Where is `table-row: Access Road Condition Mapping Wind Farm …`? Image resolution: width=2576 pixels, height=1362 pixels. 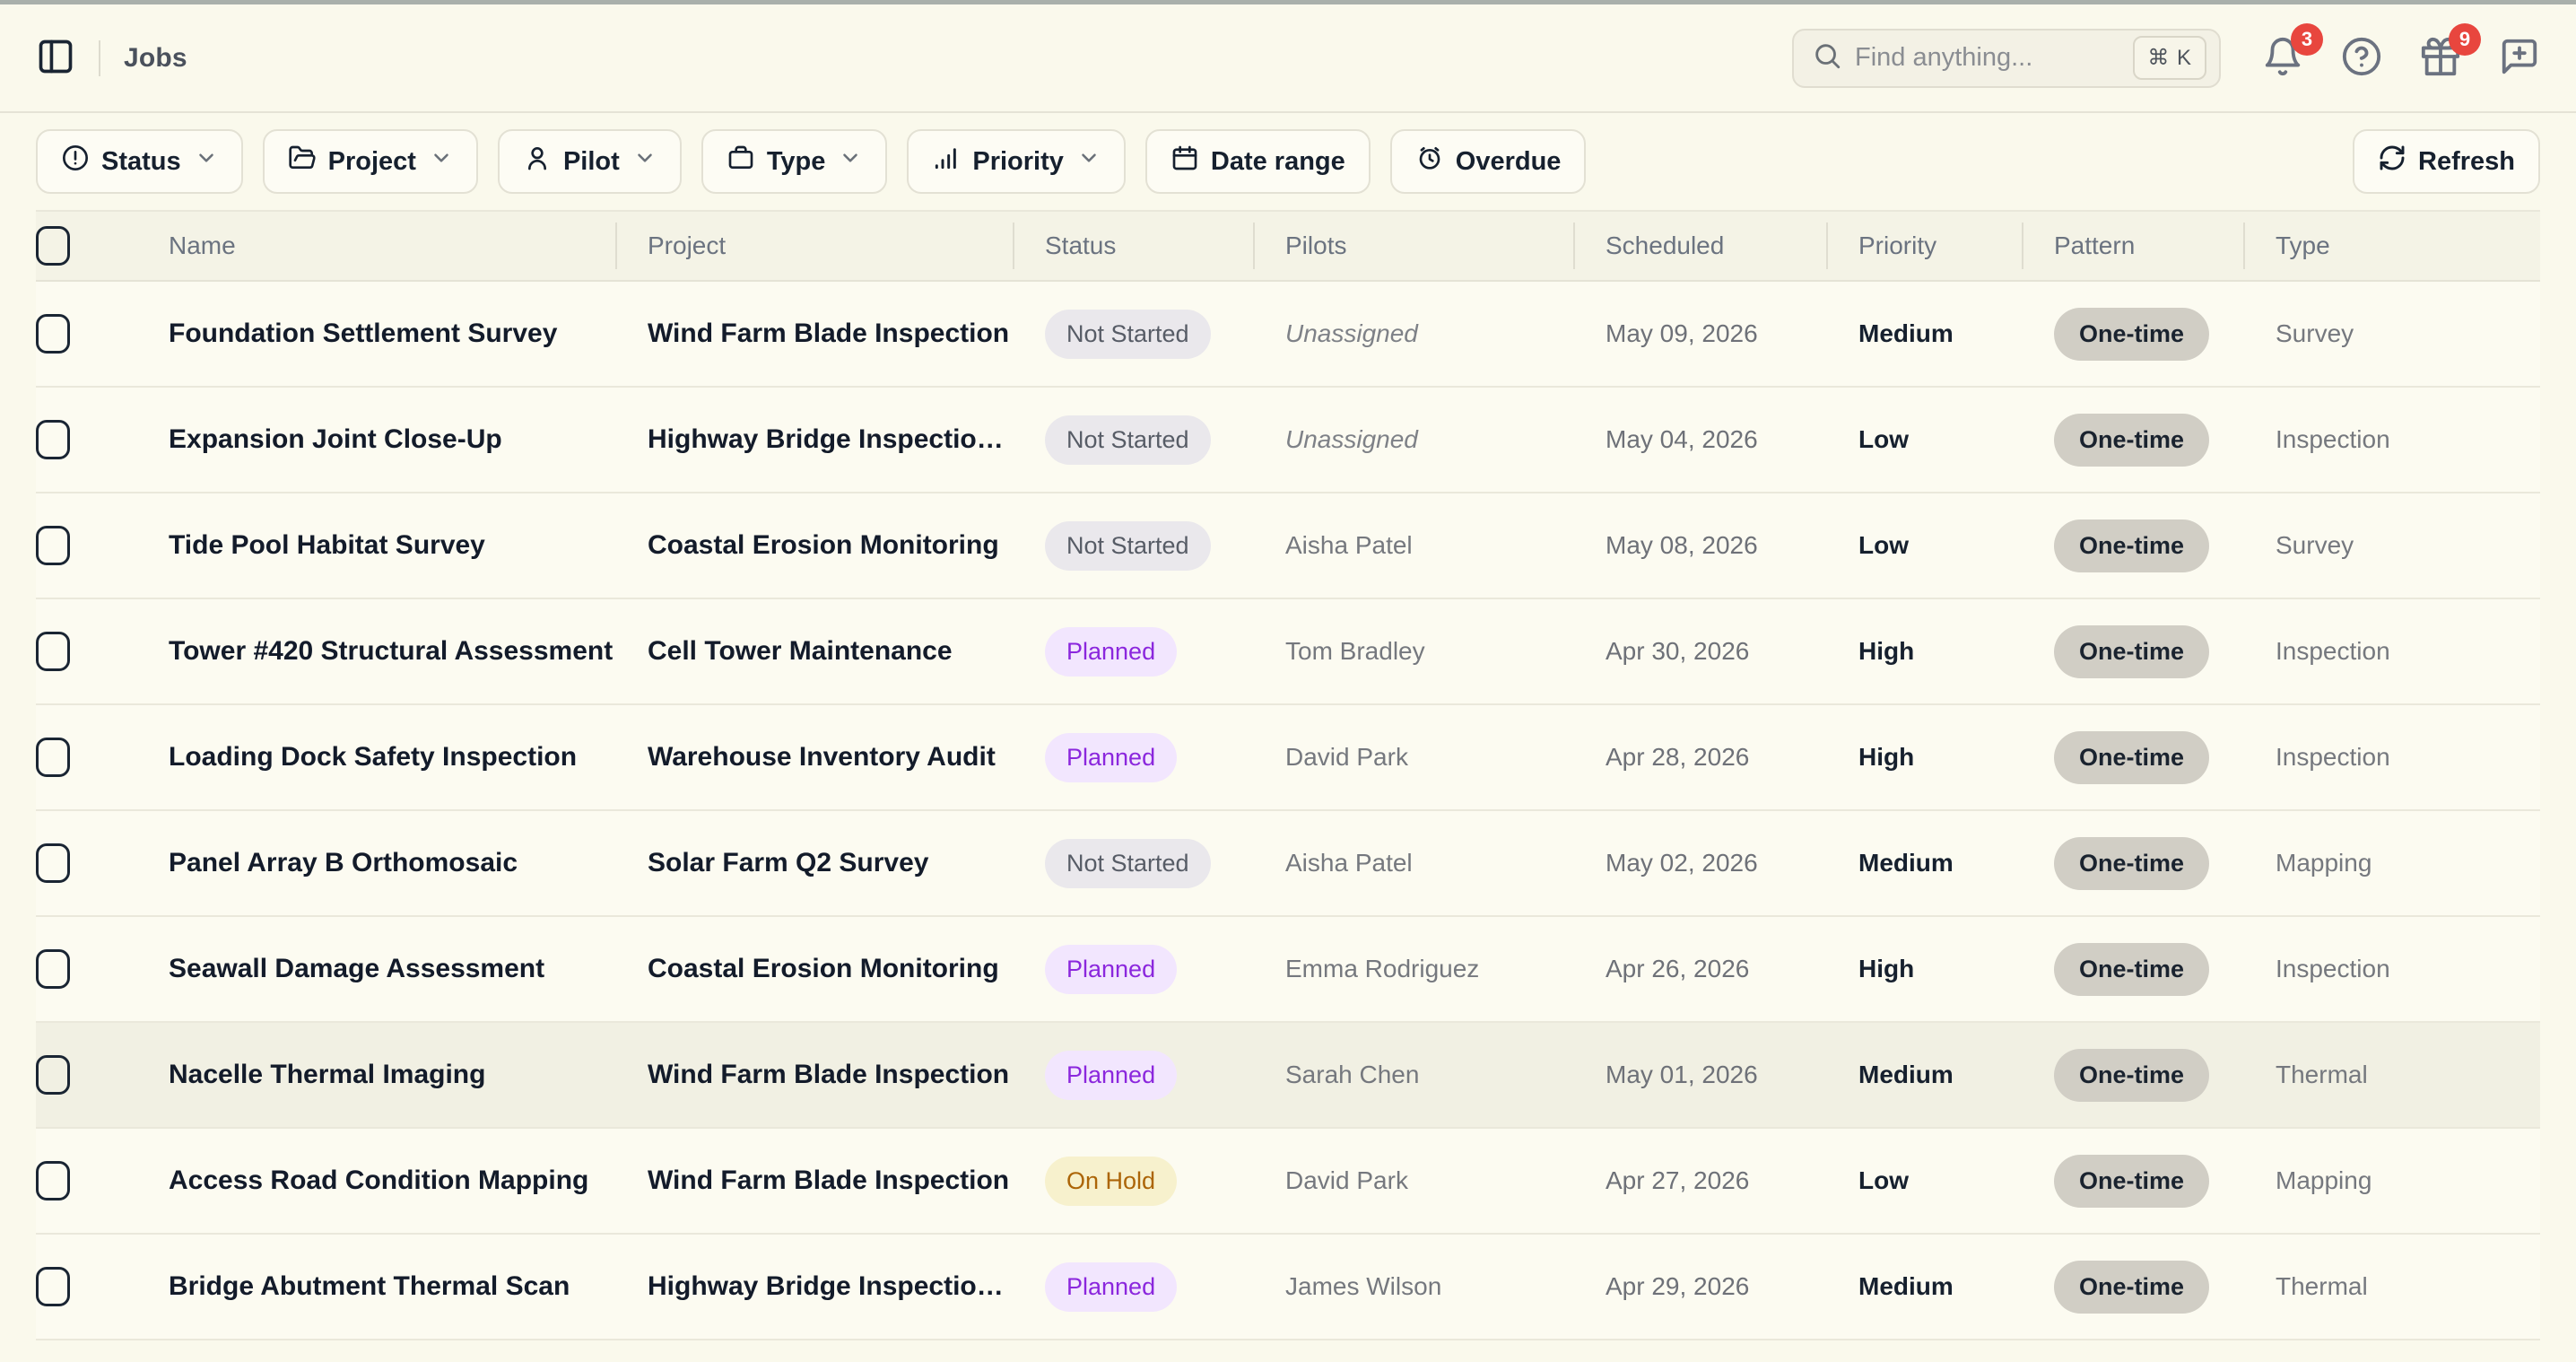
table-row: Access Road Condition Mapping Wind Farm … is located at coordinates (1288, 1182).